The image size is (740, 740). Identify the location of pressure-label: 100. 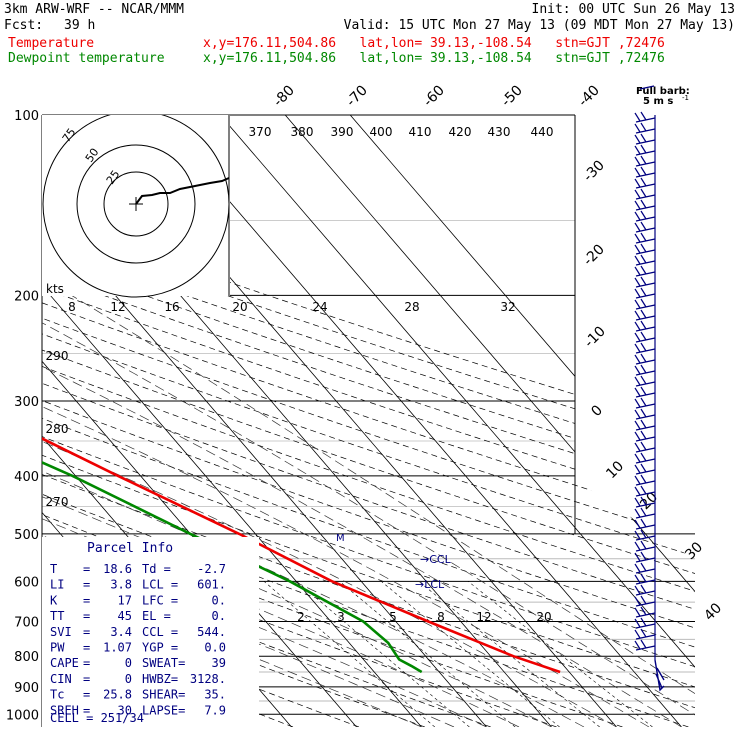
(26, 116).